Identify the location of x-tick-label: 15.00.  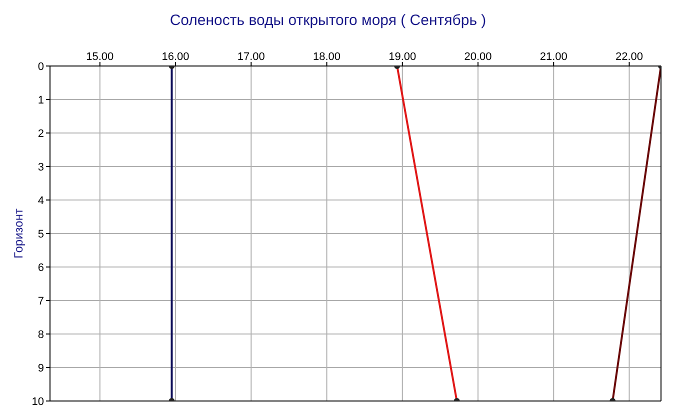
(100, 57).